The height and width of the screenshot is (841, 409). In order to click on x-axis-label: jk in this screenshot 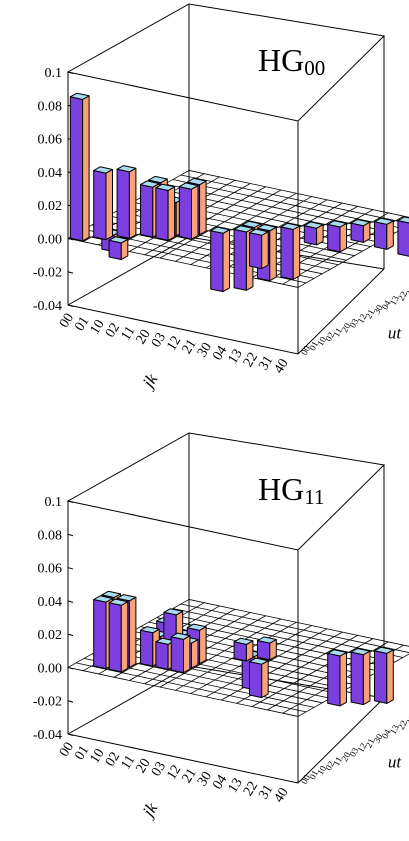, I will do `click(150, 381)`.